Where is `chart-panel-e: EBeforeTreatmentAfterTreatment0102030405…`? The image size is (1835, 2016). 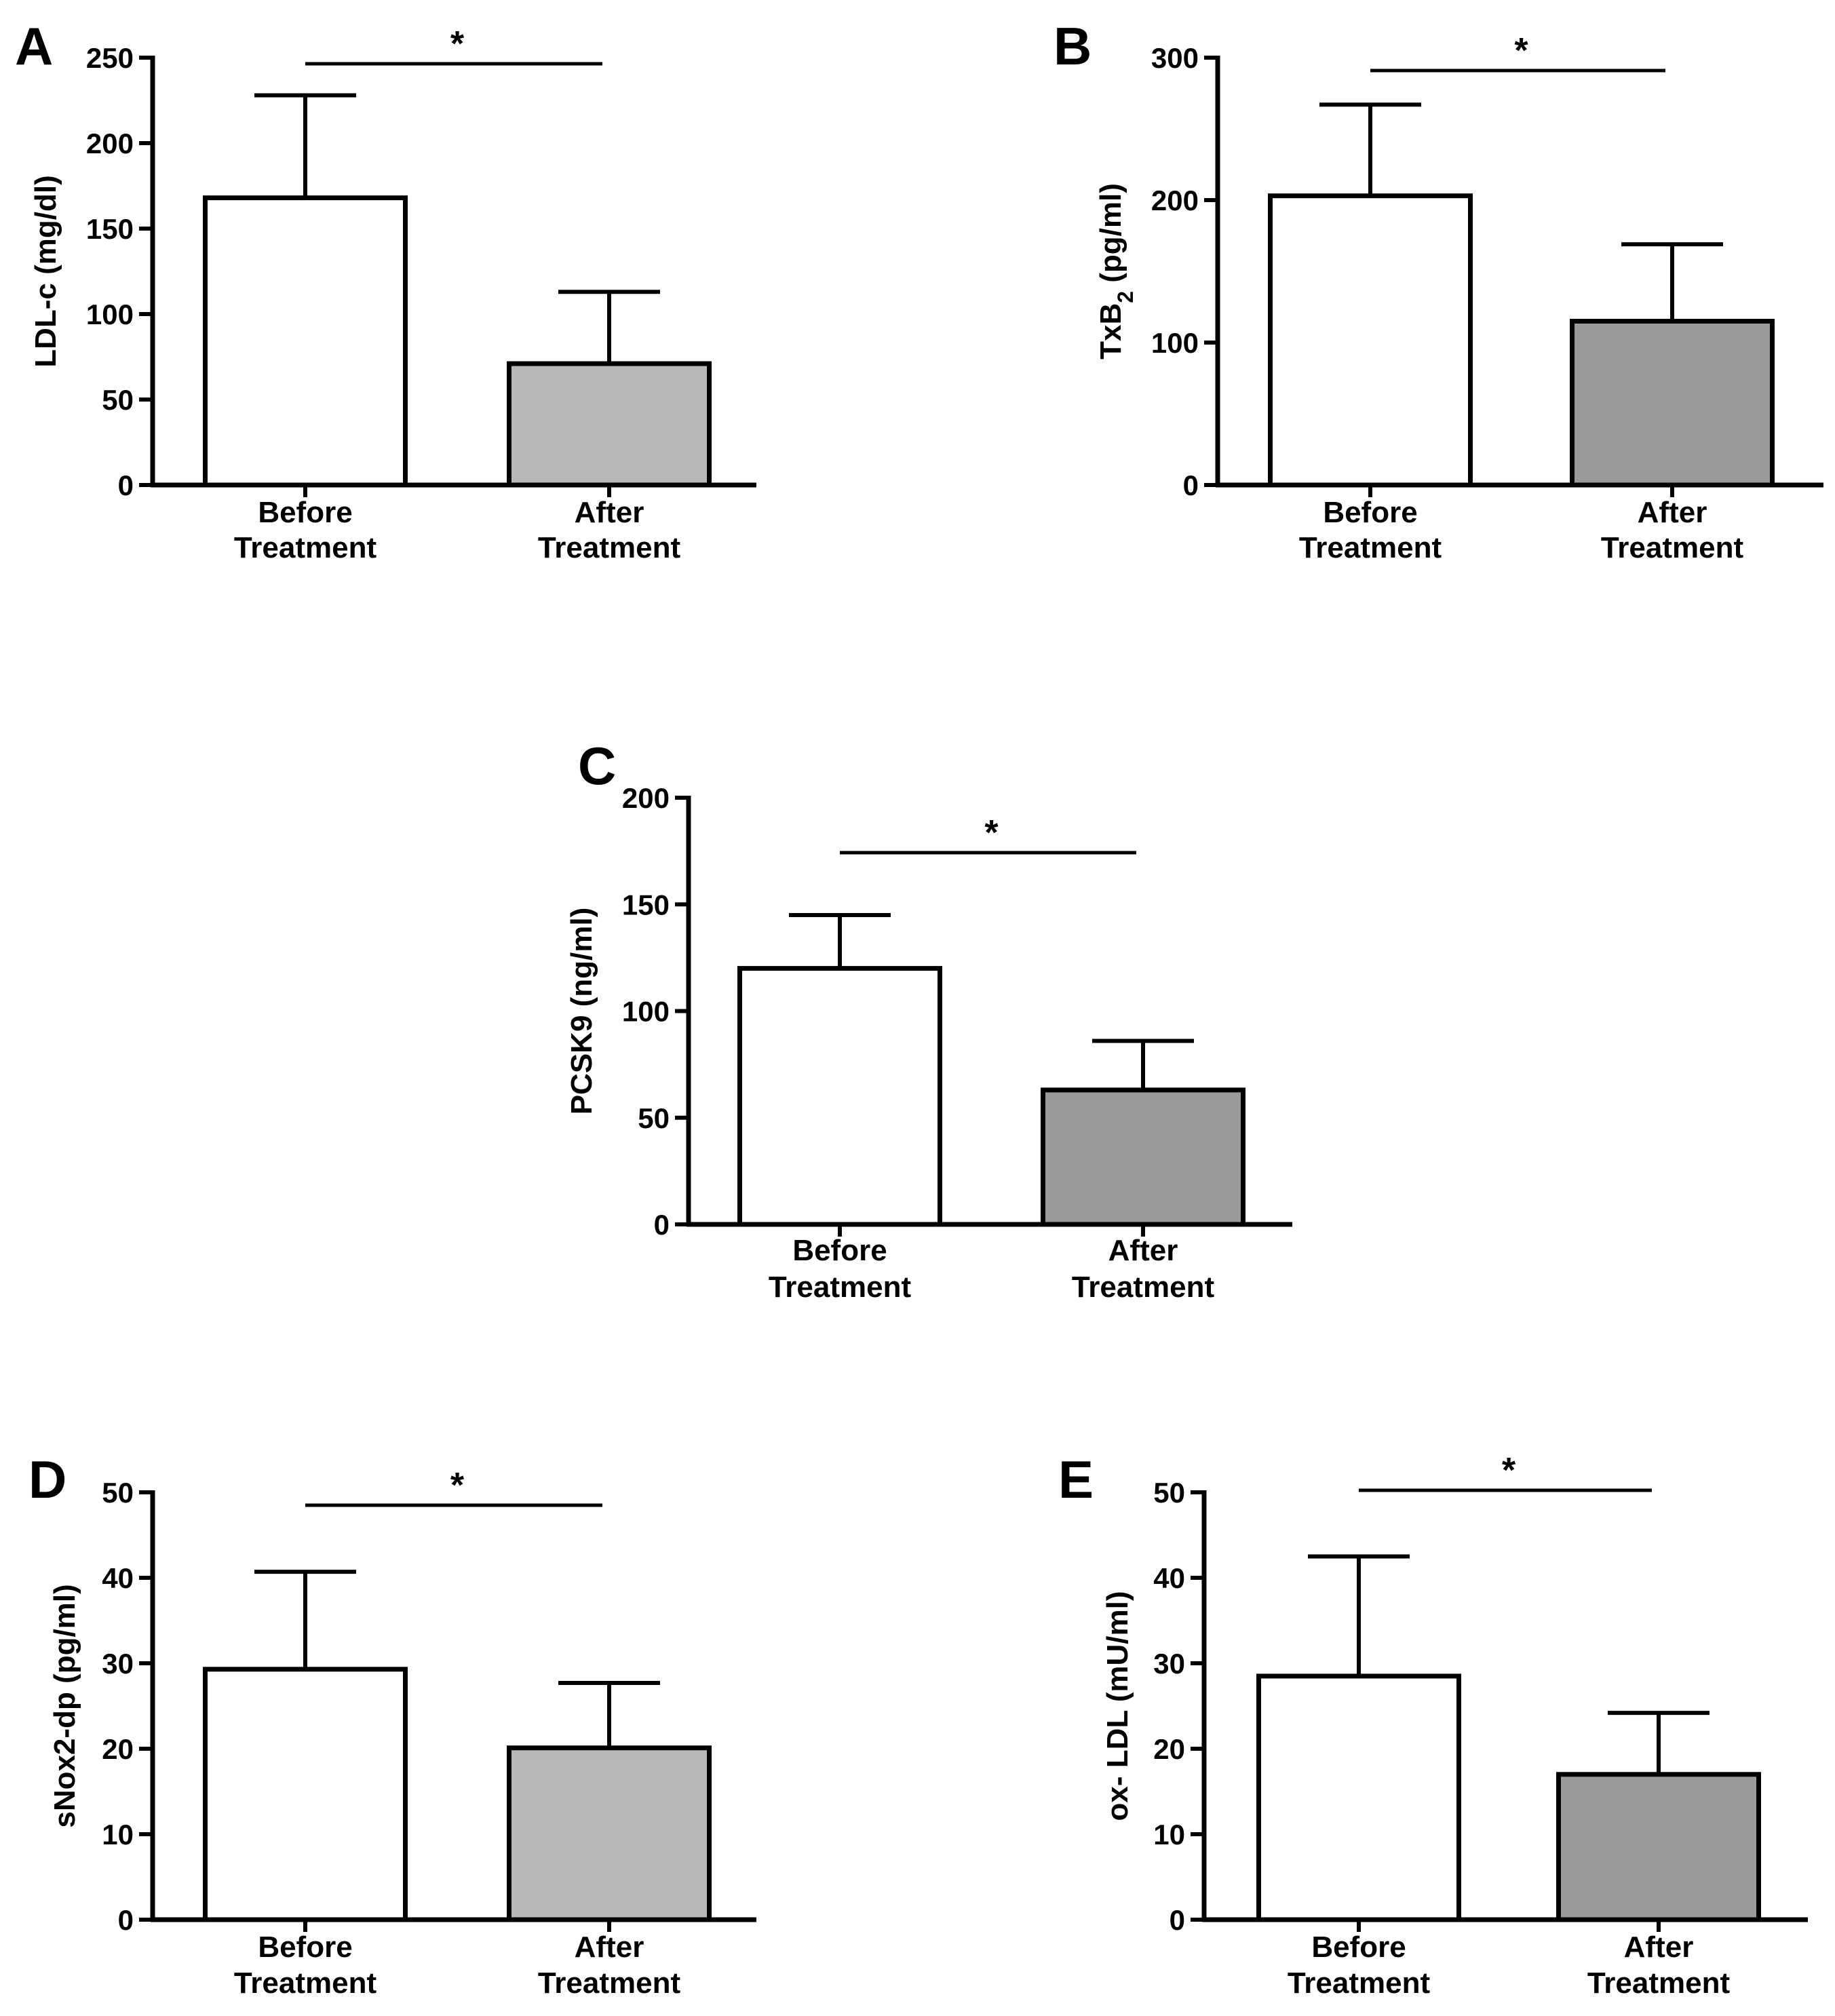 chart-panel-e: EBeforeTreatmentAfterTreatment0102030405… is located at coordinates (1433, 1725).